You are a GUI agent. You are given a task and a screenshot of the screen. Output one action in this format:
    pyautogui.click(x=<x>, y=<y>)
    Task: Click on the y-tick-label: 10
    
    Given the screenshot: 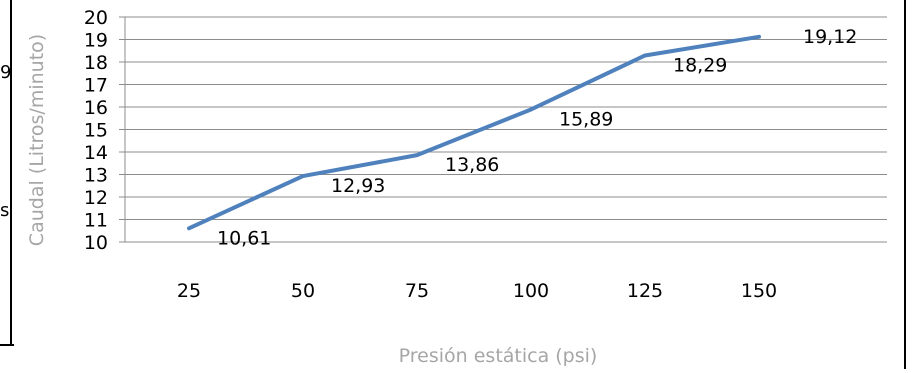 What is the action you would take?
    pyautogui.click(x=96, y=243)
    